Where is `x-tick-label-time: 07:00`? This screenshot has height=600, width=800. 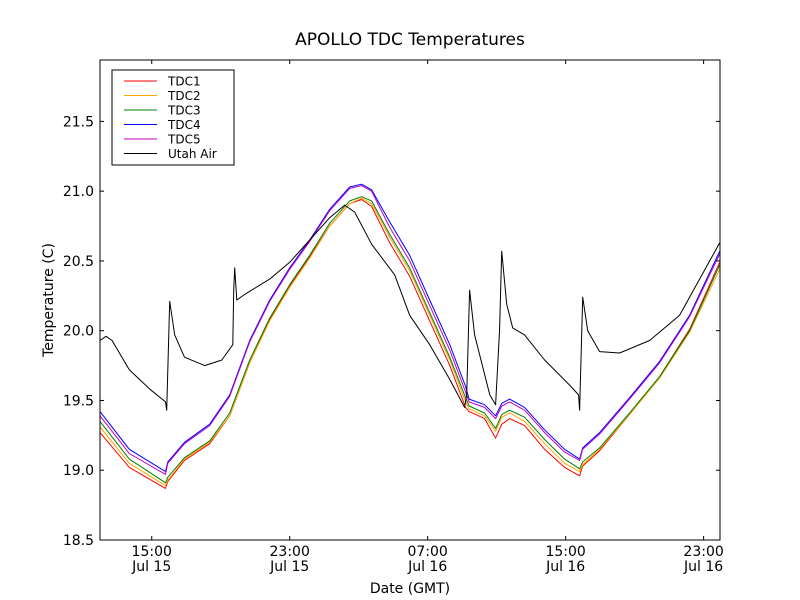 x-tick-label-time: 07:00 is located at coordinates (427, 552).